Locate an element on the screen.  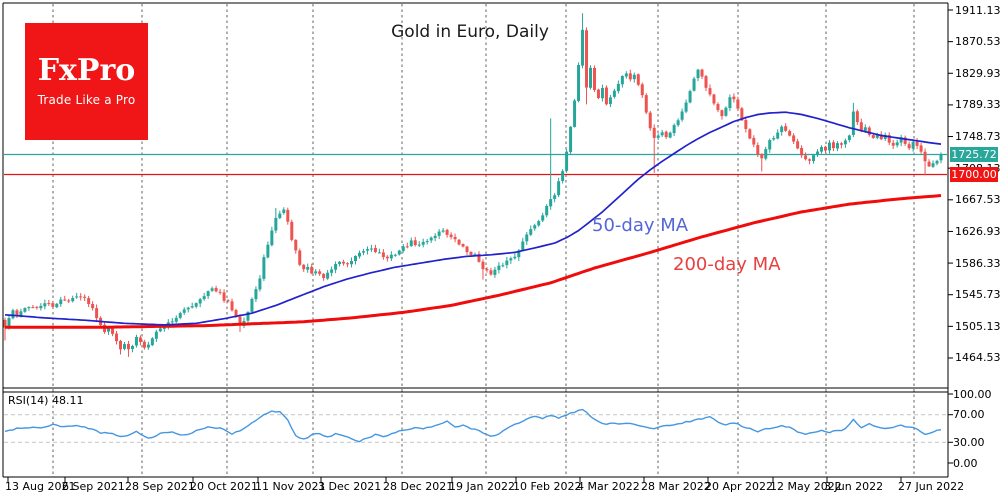
rsi-tick-label: 0.00 is located at coordinates (965, 463).